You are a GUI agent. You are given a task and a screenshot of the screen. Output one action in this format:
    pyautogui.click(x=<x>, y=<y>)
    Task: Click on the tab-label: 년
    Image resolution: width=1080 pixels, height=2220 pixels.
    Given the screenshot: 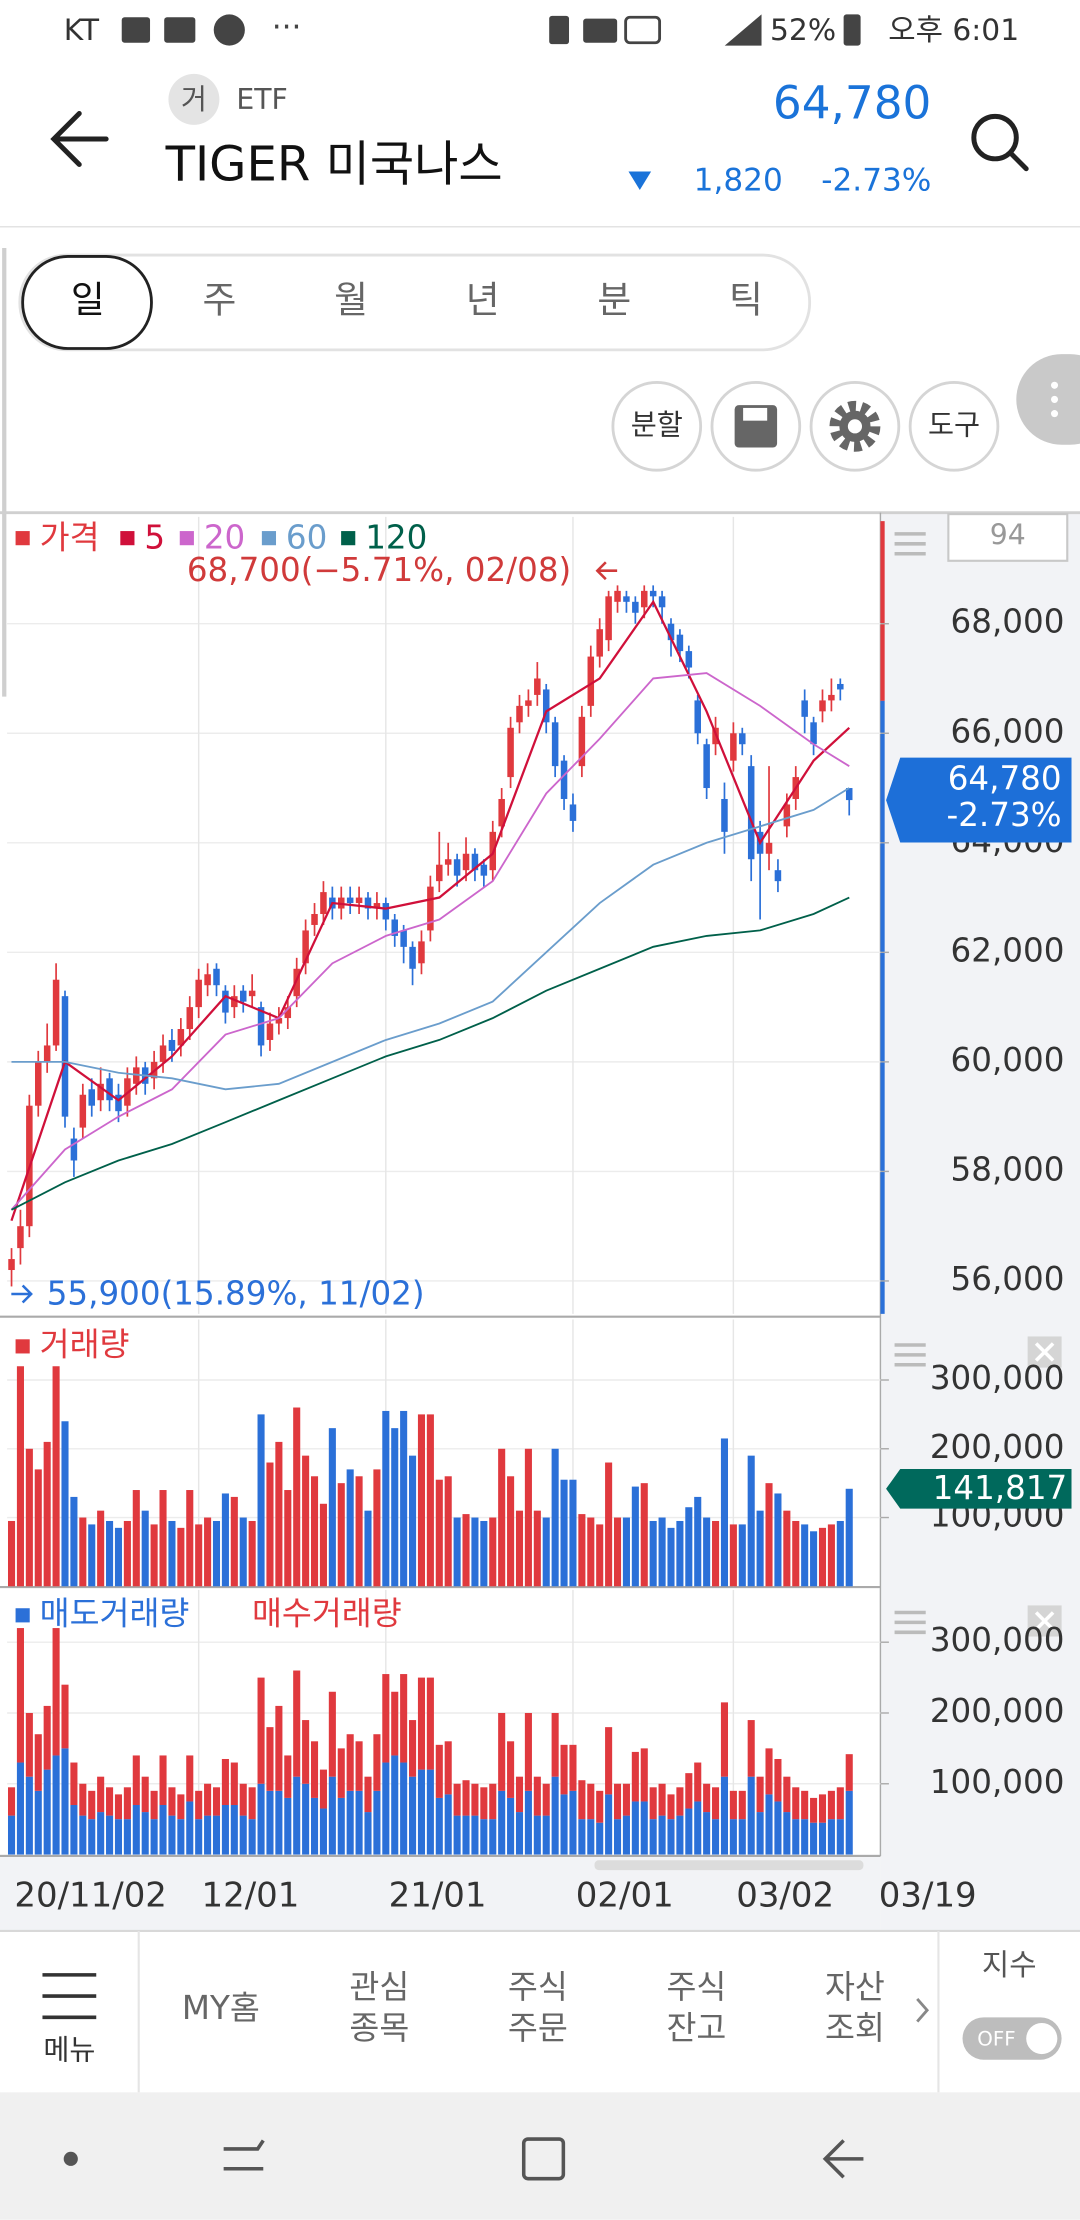 What is the action you would take?
    pyautogui.click(x=483, y=299)
    